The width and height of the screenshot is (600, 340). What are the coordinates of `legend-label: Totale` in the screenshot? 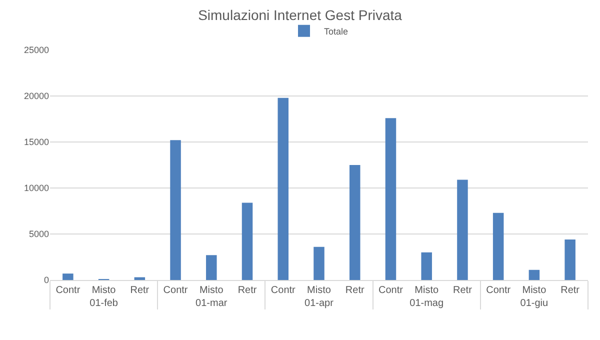 It's located at (336, 31).